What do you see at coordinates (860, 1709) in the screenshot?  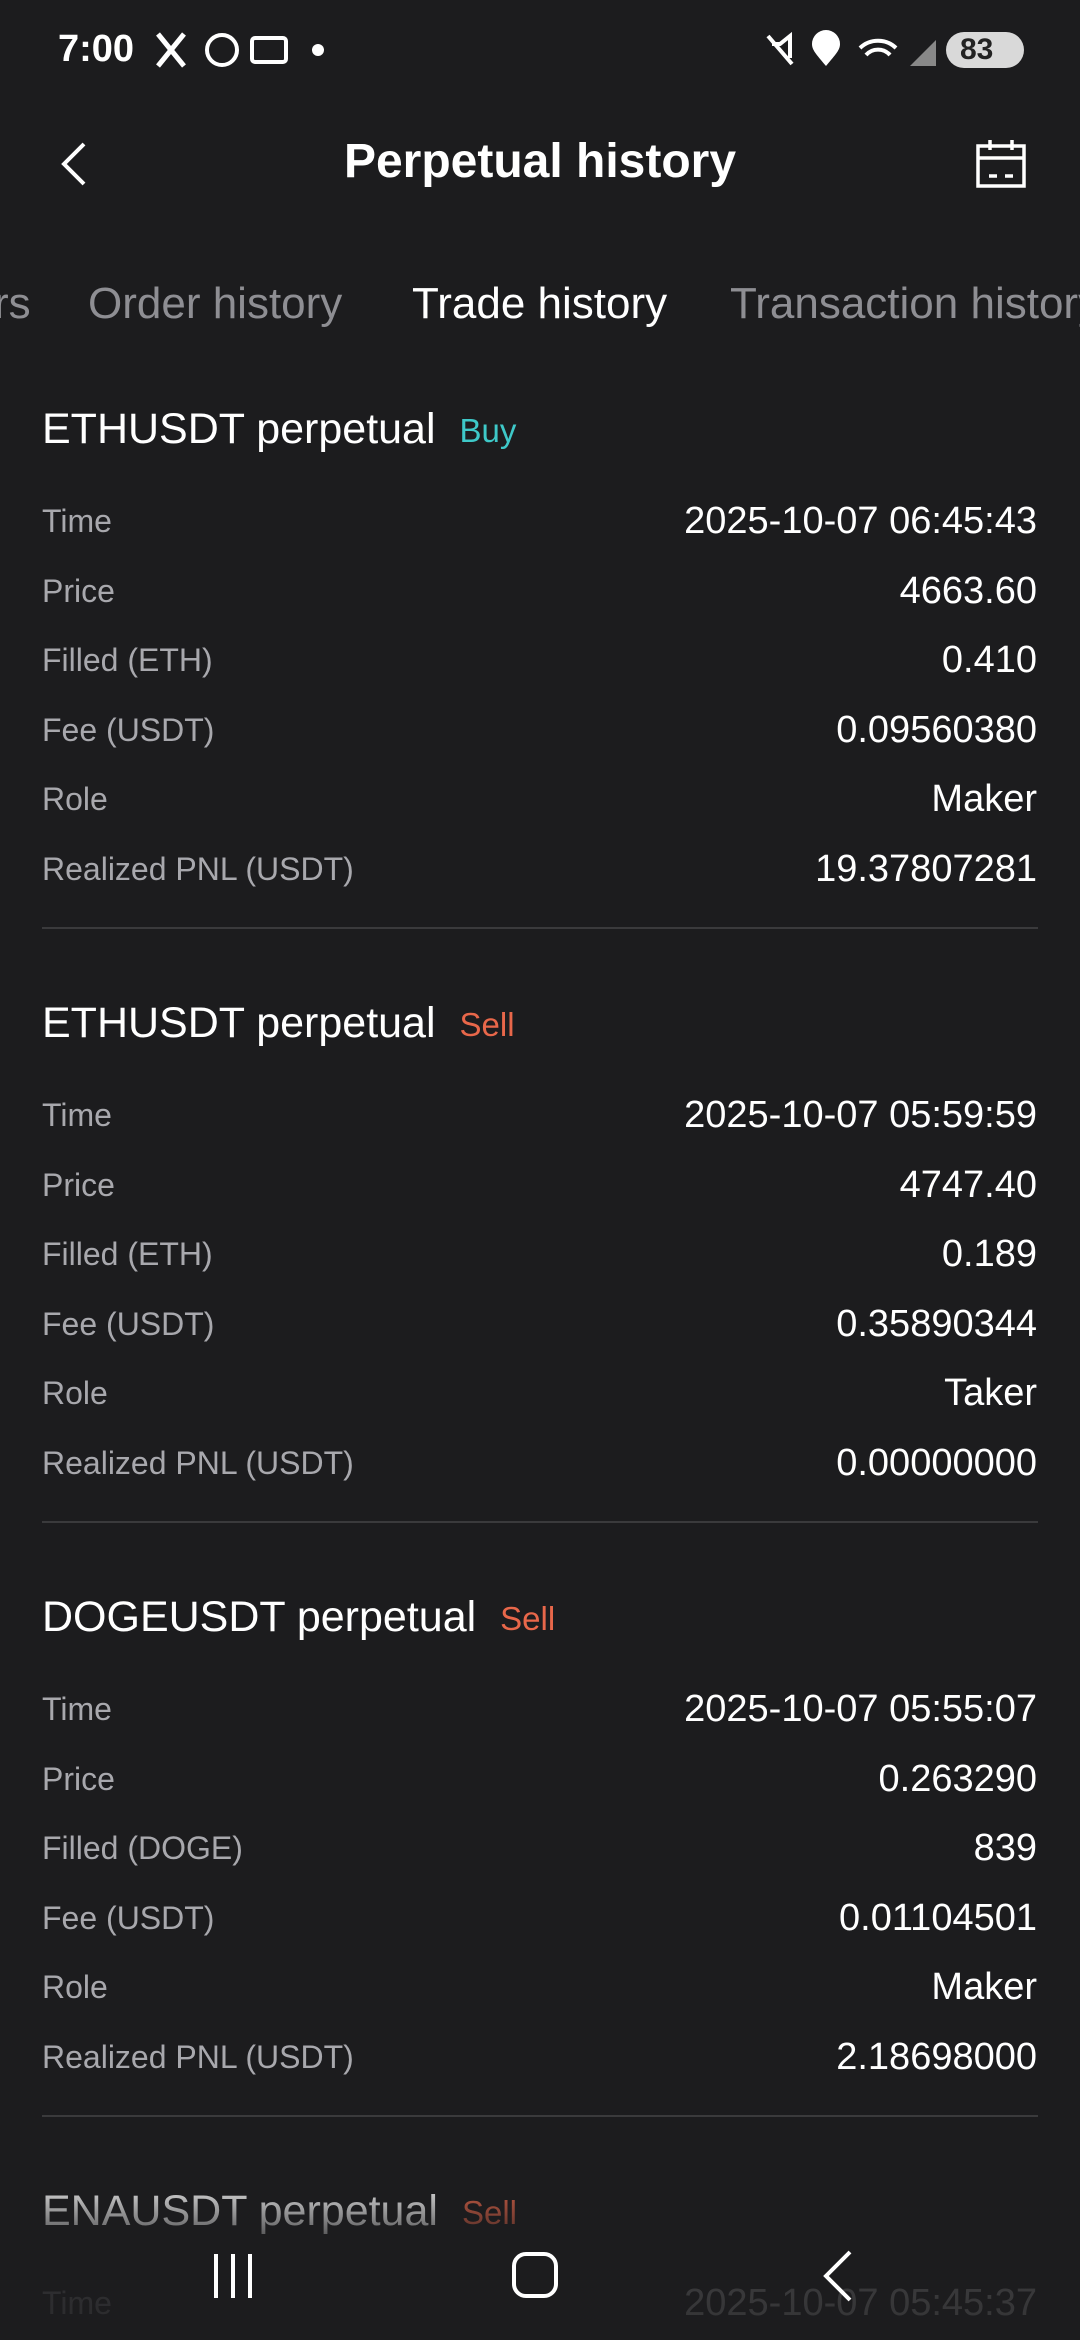 I see `field-value: 2025-10-07 05:55:07` at bounding box center [860, 1709].